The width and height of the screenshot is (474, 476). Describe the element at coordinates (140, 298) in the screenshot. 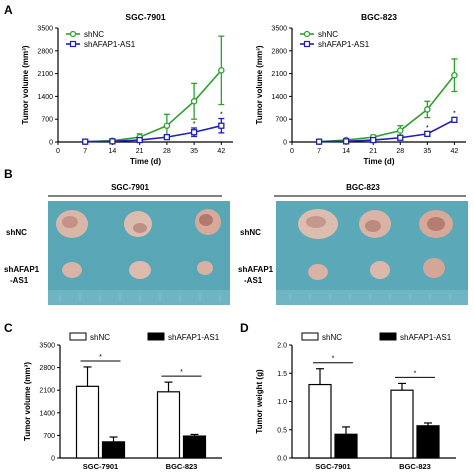

I see `photo-ruler-ticks-sgc` at that location.